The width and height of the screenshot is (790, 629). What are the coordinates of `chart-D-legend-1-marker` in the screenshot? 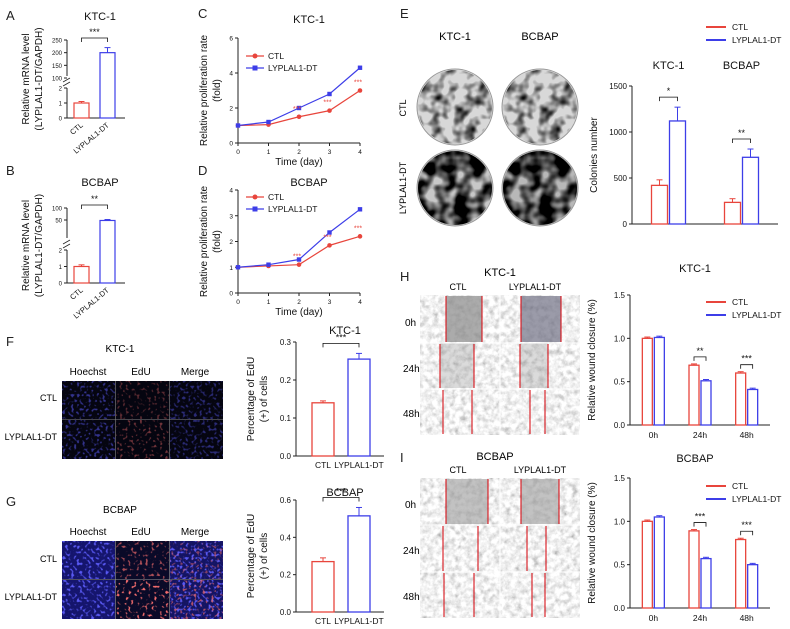 It's located at (255, 209).